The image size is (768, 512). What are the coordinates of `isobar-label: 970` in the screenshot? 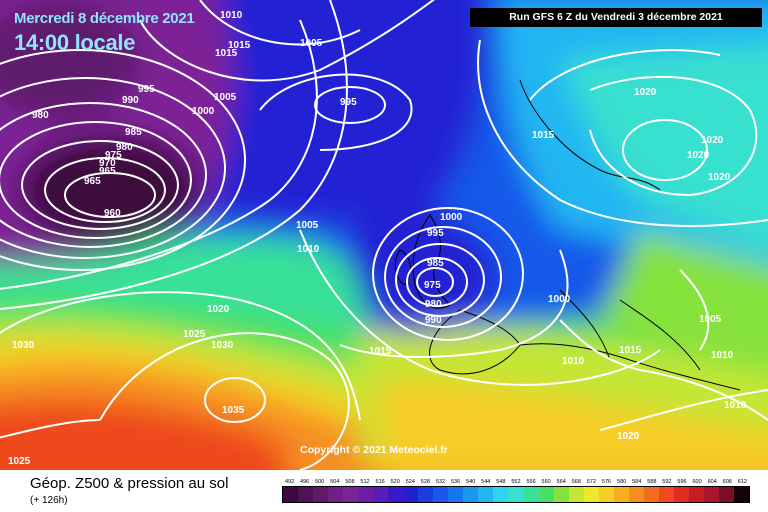 It's located at (107, 163).